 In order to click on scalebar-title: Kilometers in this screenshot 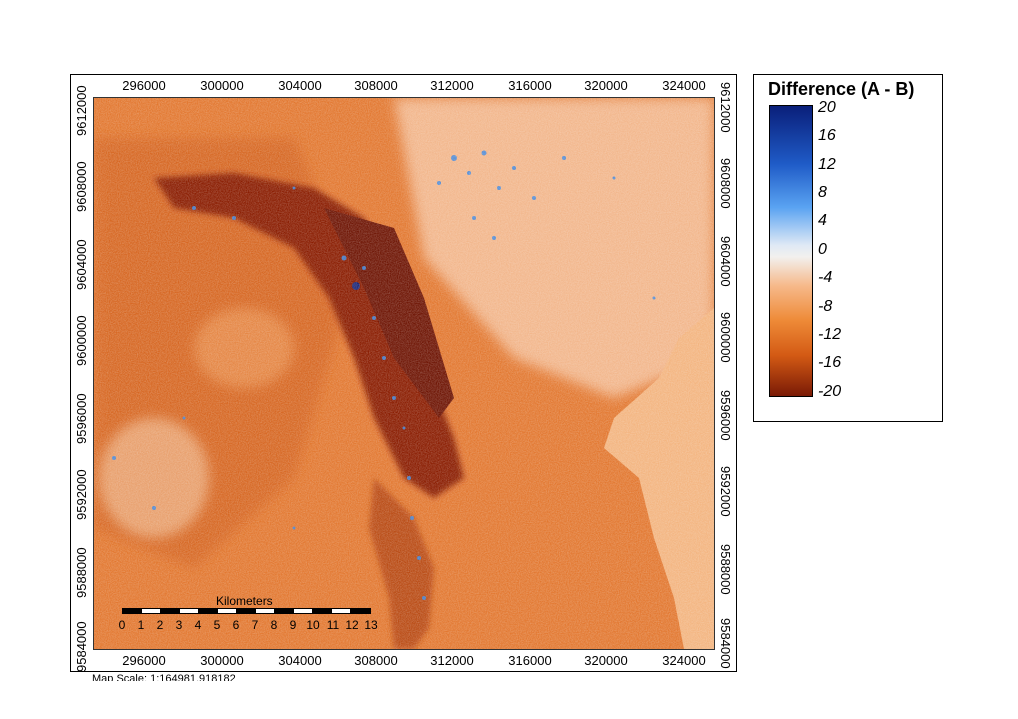, I will do `click(244, 601)`.